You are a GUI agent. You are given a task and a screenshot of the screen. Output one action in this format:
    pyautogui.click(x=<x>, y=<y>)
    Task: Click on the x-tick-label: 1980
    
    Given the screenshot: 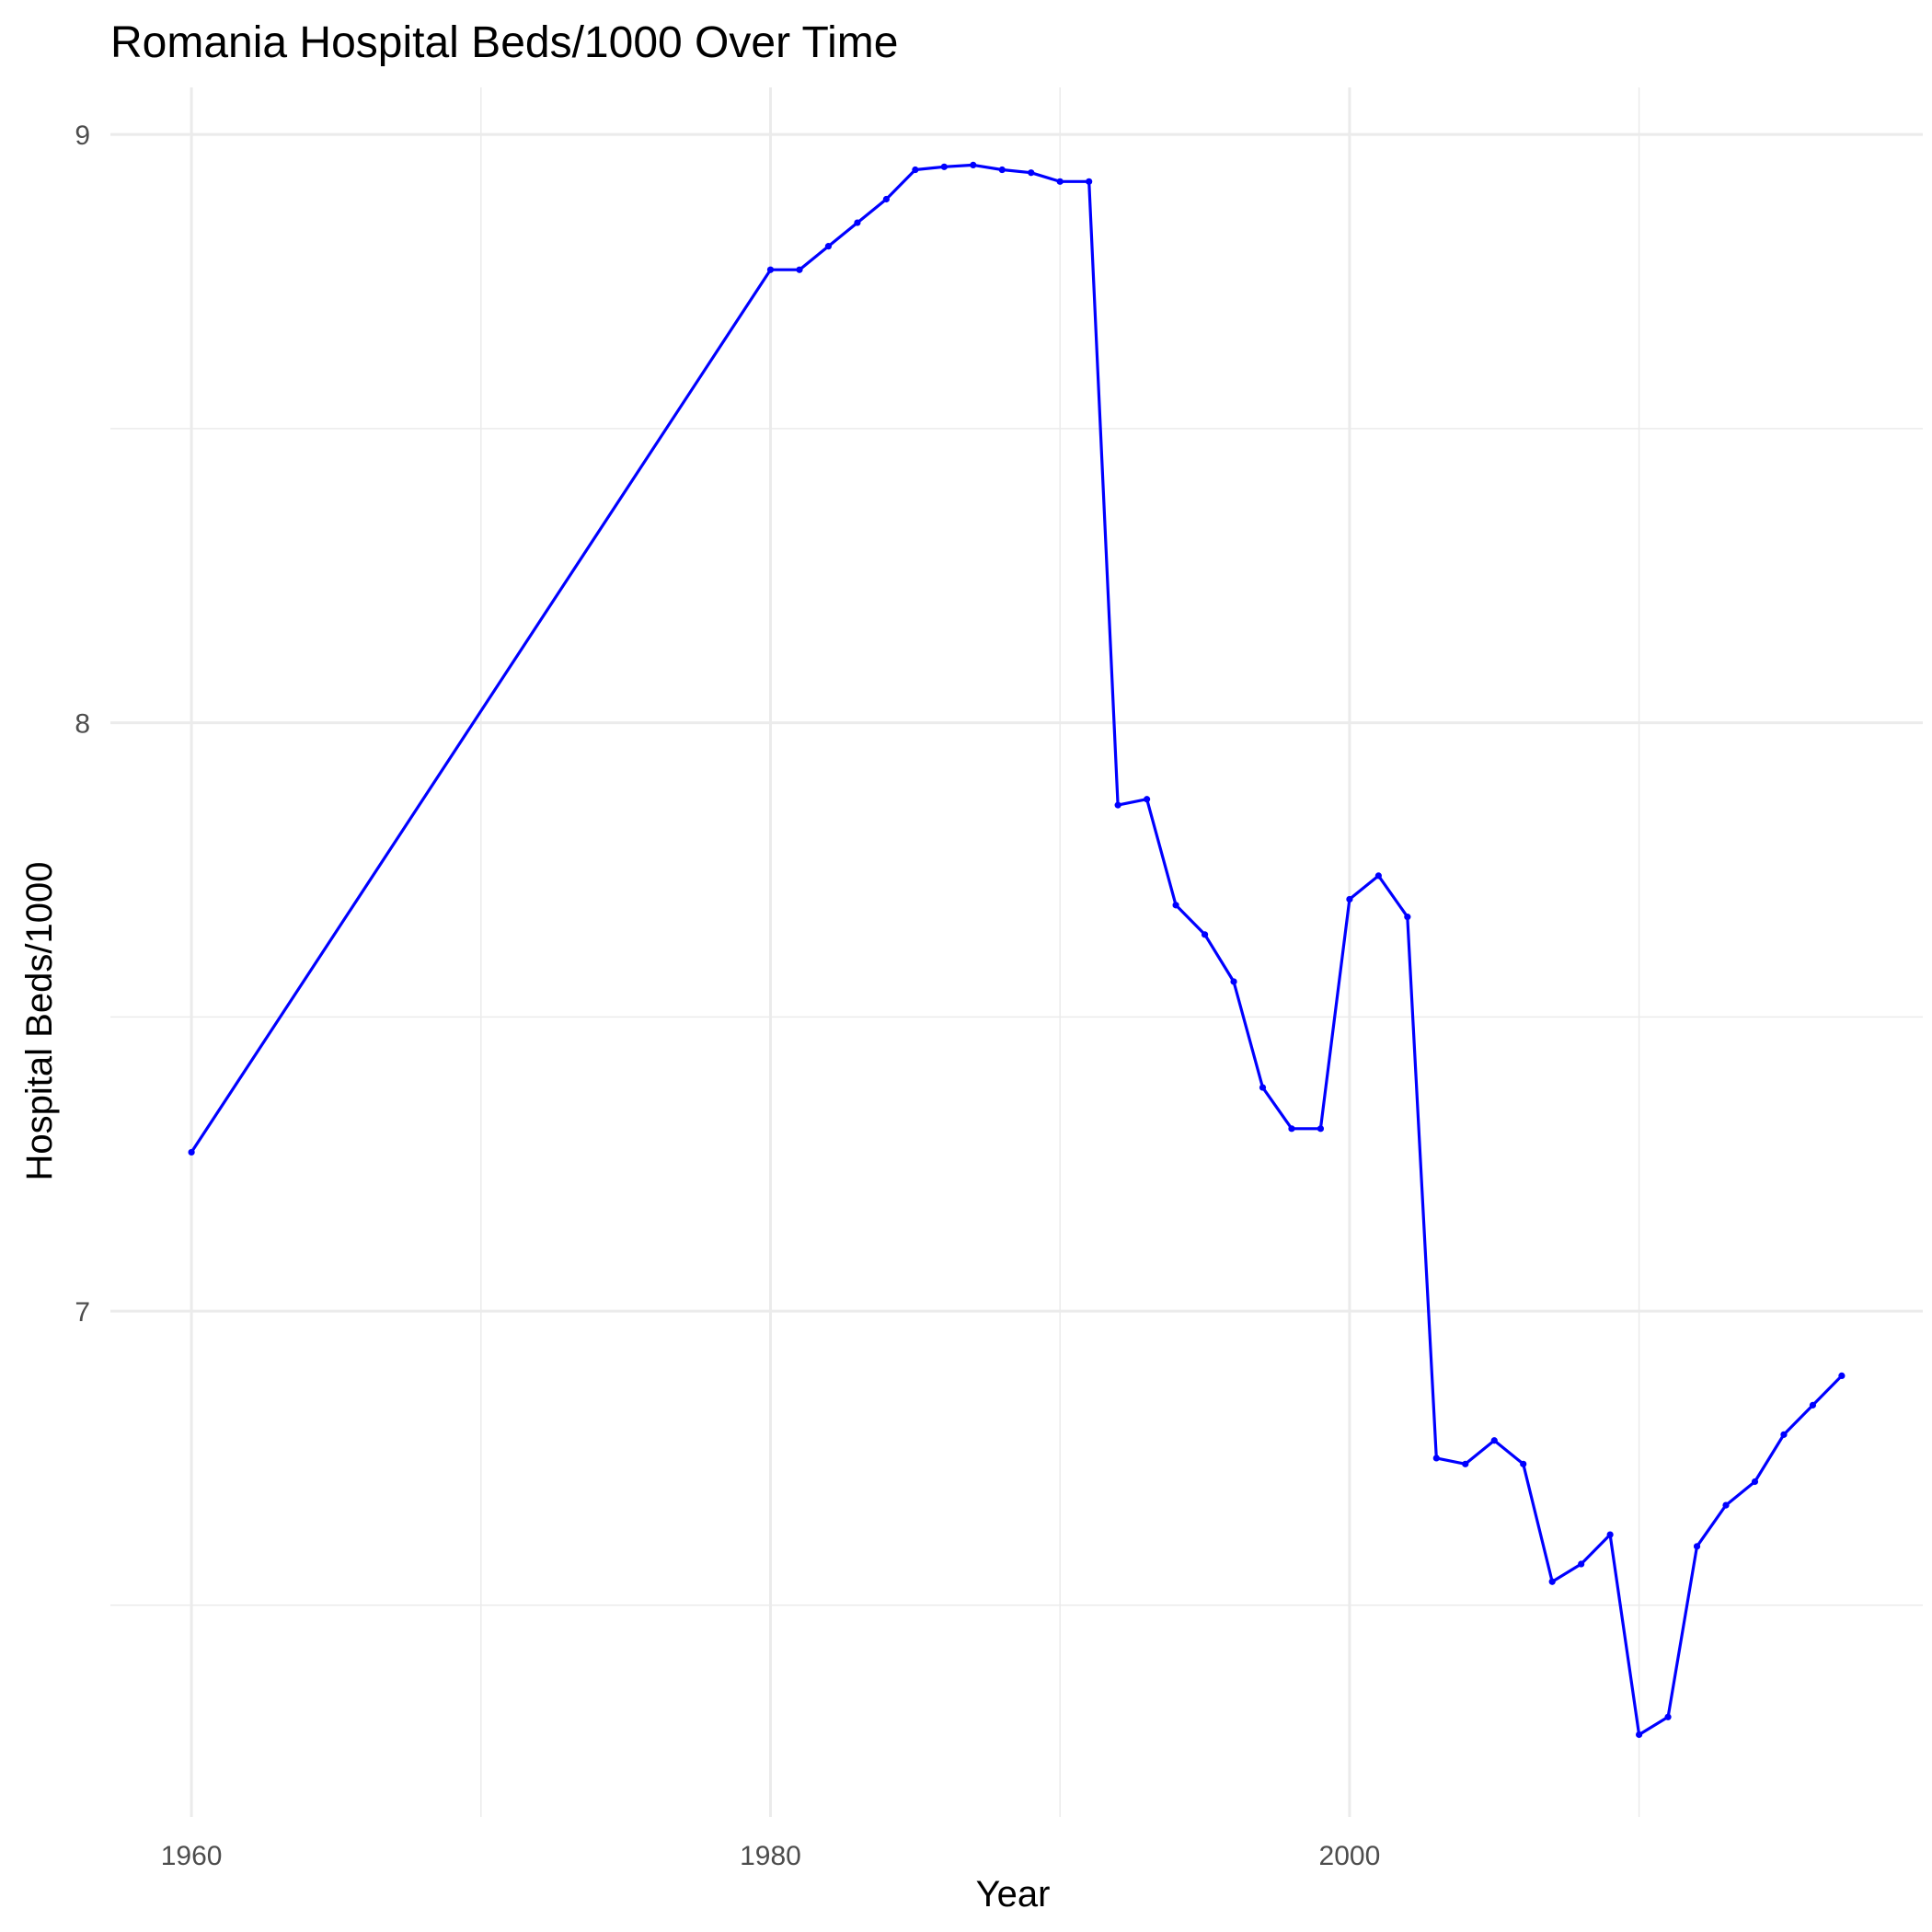 What is the action you would take?
    pyautogui.click(x=770, y=1856)
    